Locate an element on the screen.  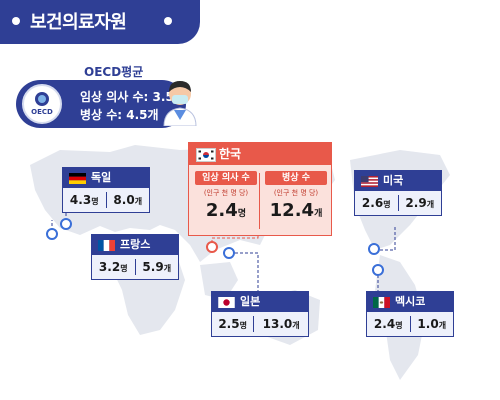
doctor-icon is located at coordinates (180, 103).